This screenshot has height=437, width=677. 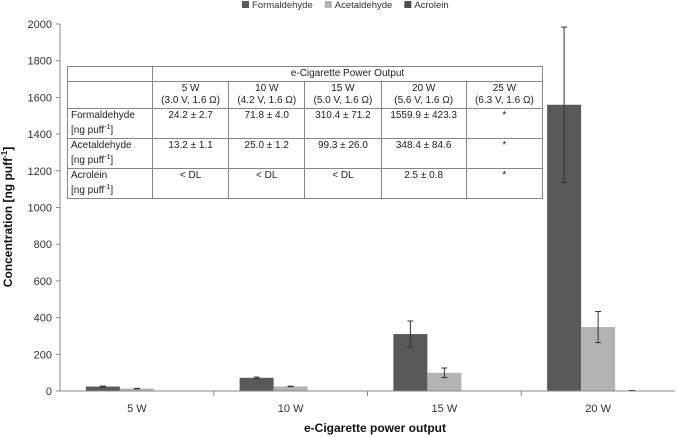 I want to click on y-axis-title: Concentration [ng puff-1], so click(x=7, y=217).